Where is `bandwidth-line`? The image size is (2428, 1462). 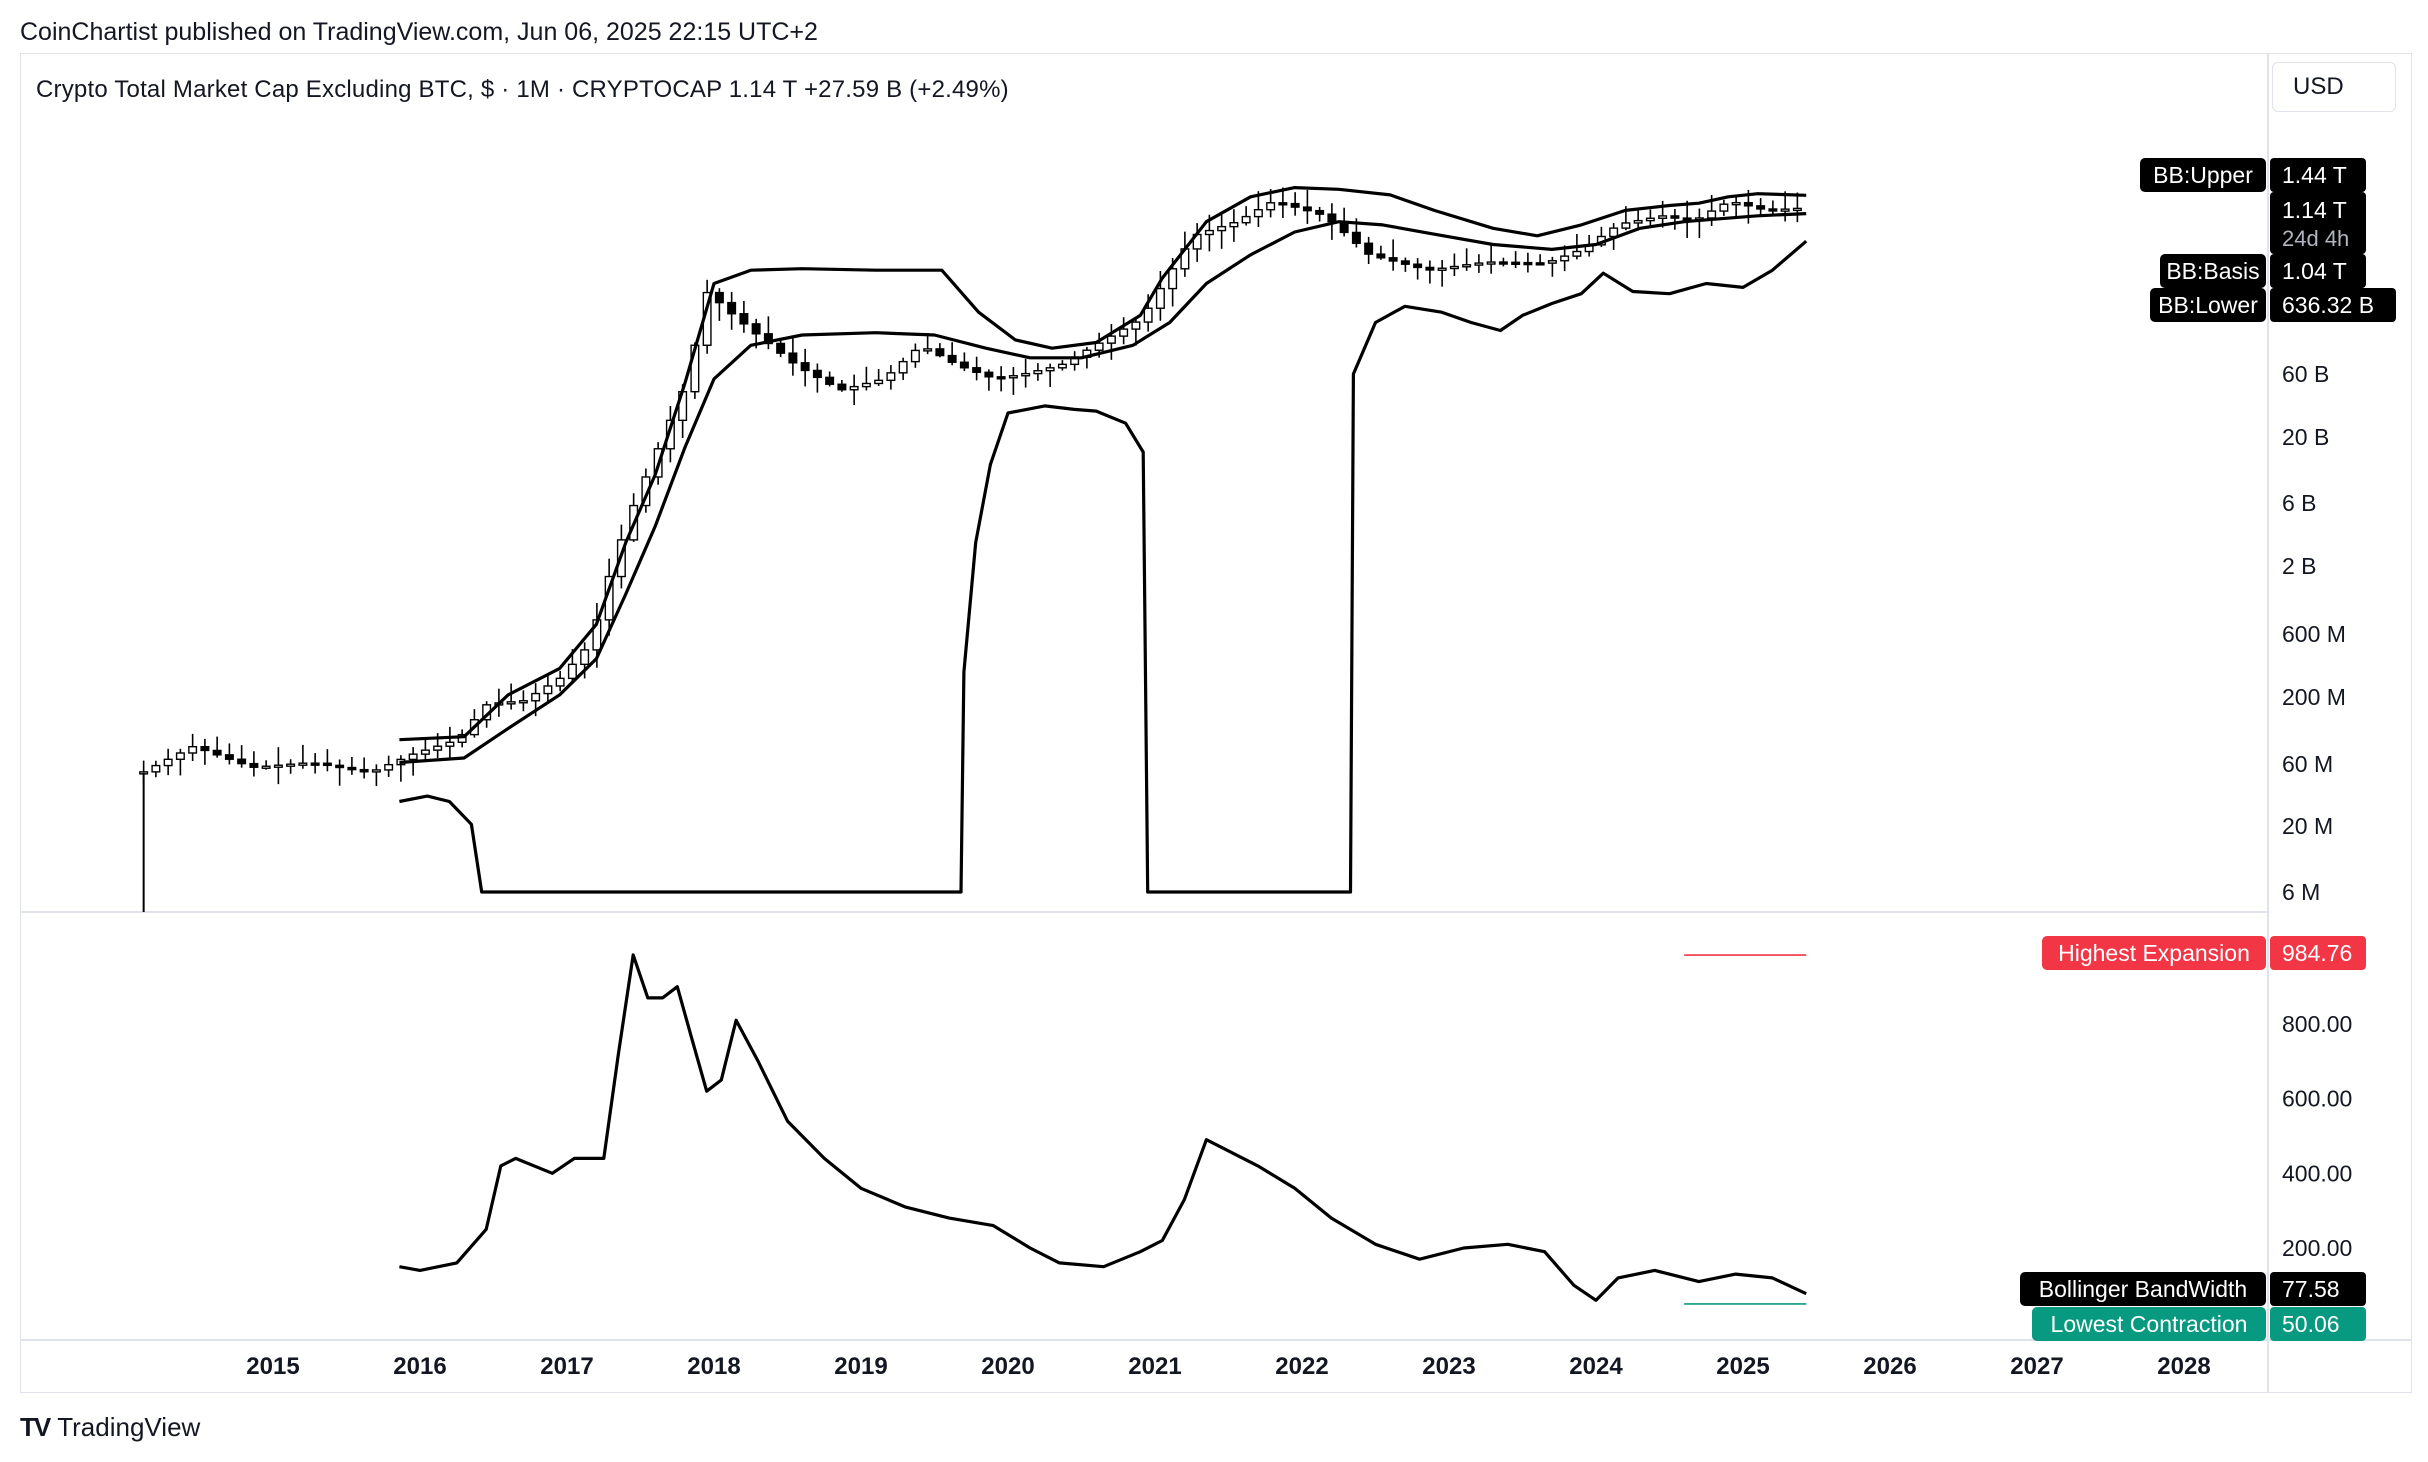 bandwidth-line is located at coordinates (1103, 1127).